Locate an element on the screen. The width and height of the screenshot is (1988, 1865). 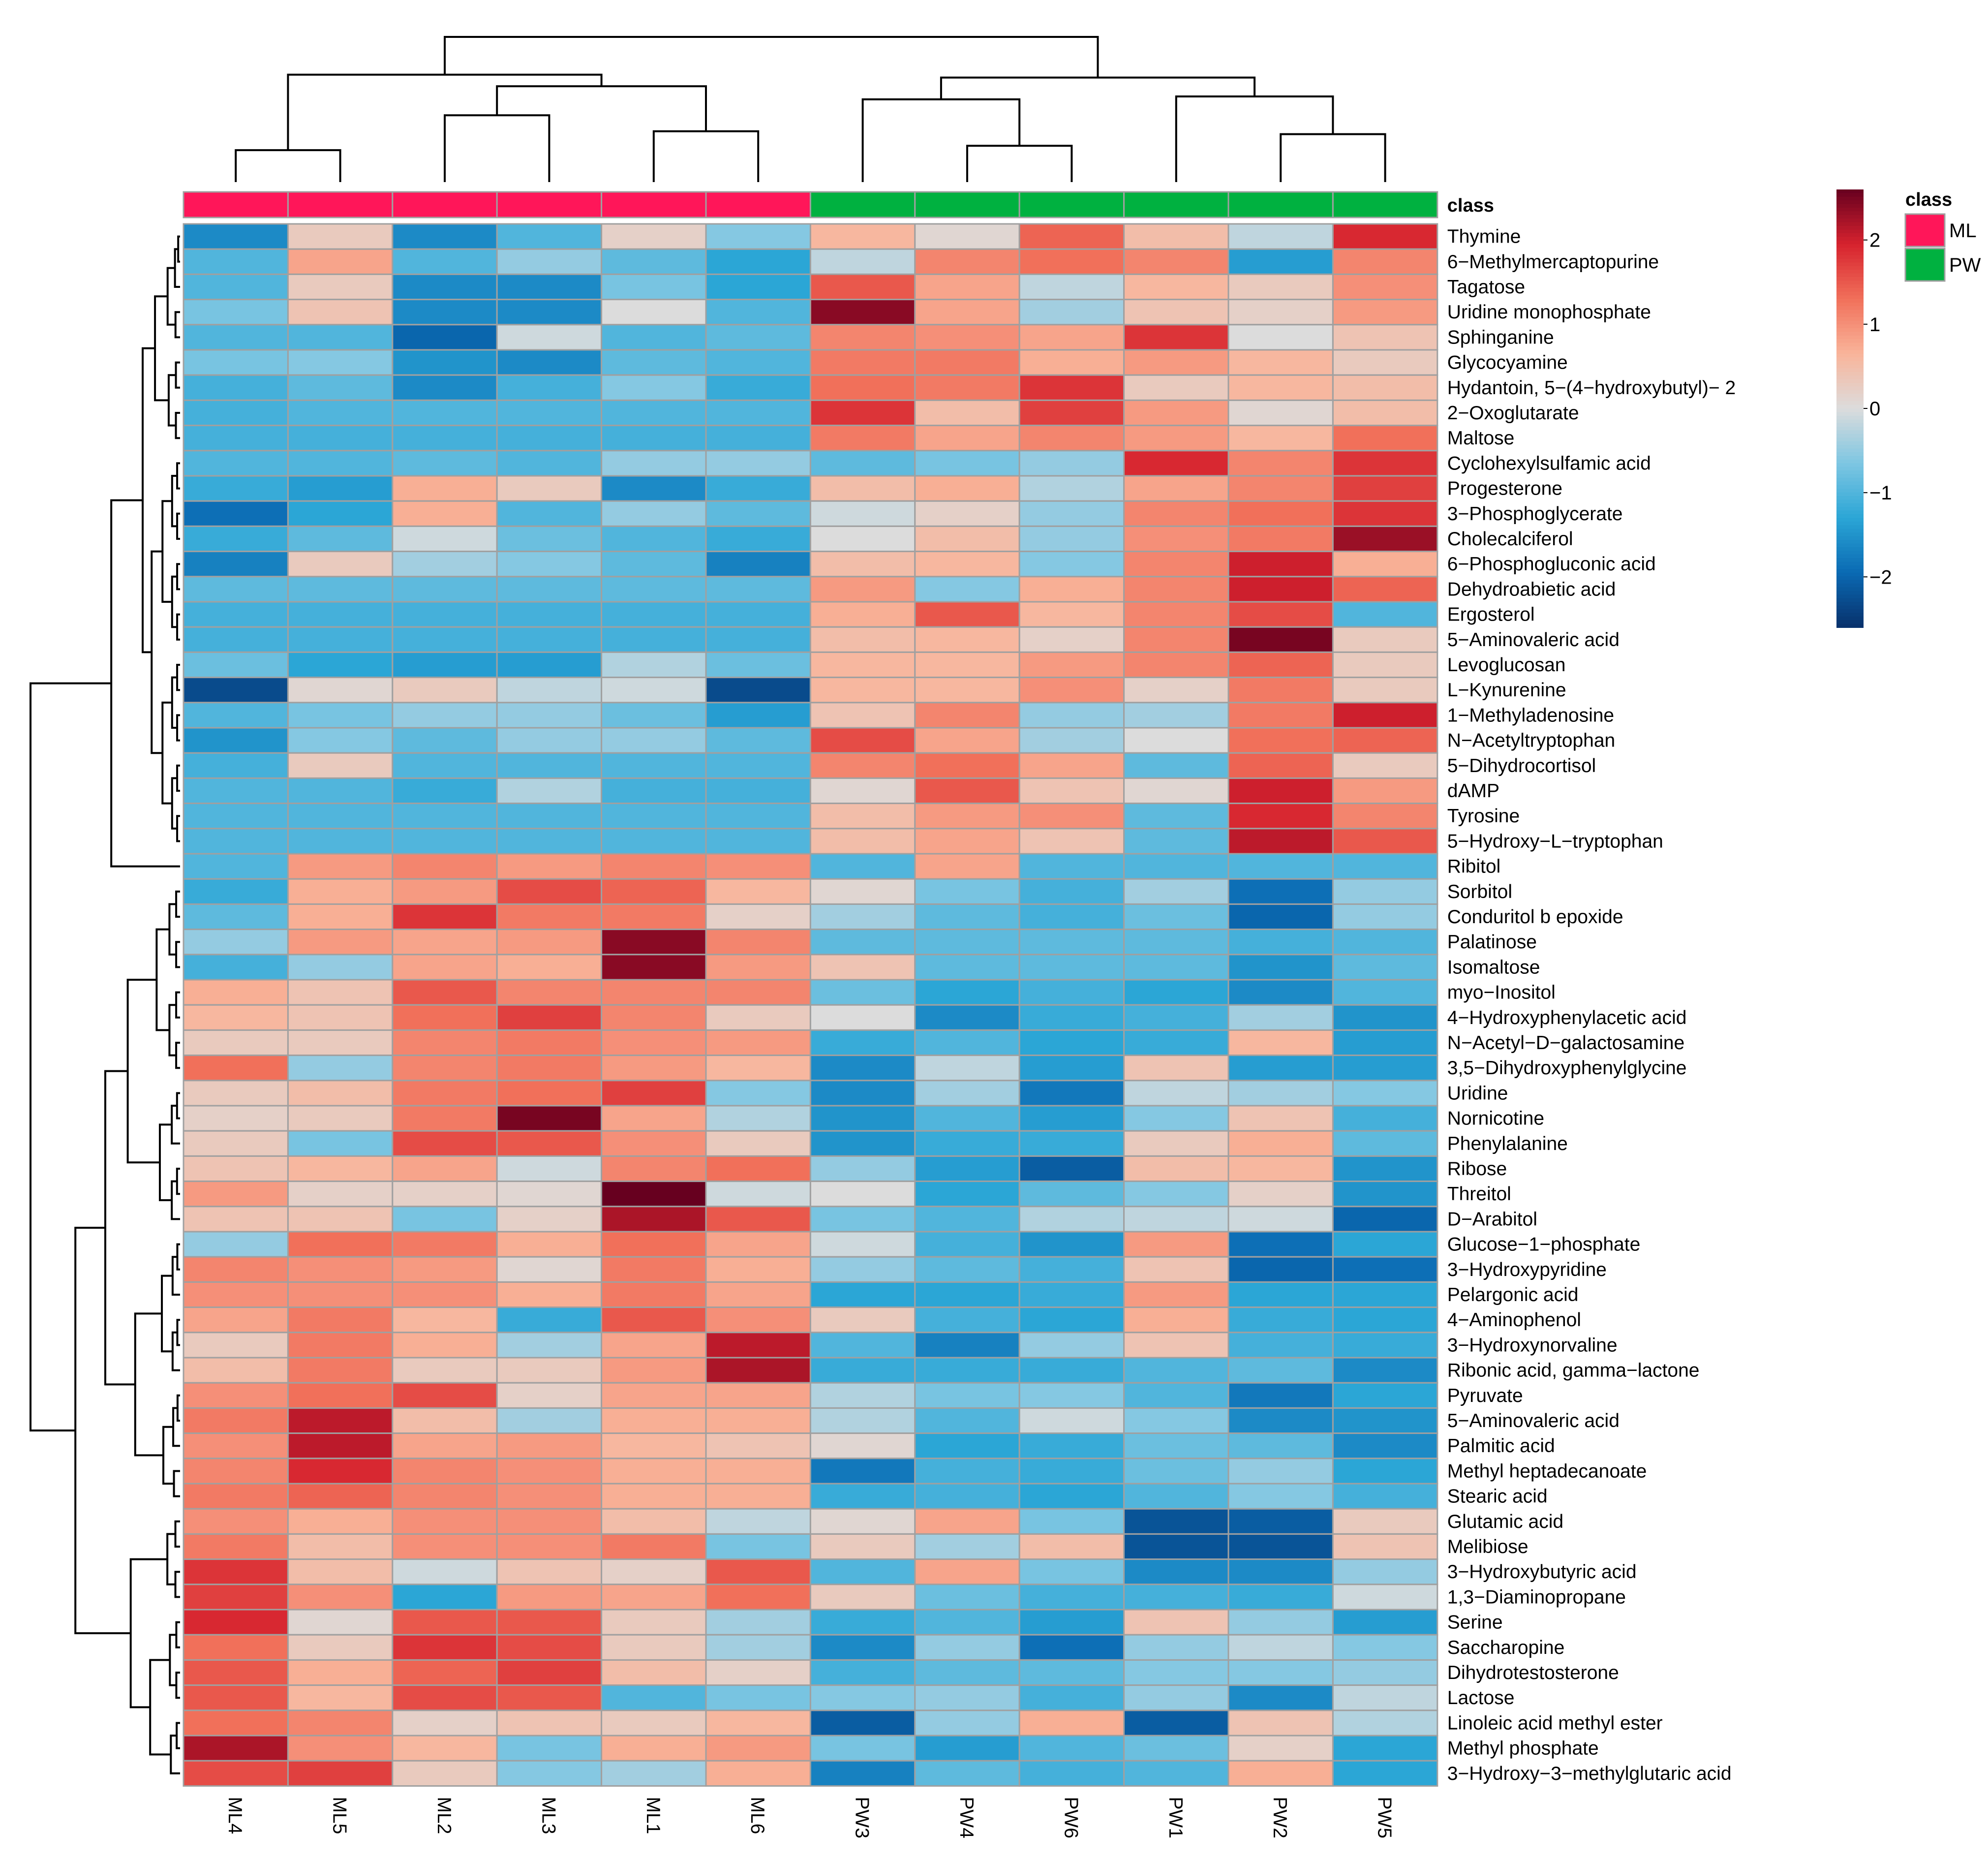
row-label: 3−Hydroxypyridine is located at coordinates (1527, 1269).